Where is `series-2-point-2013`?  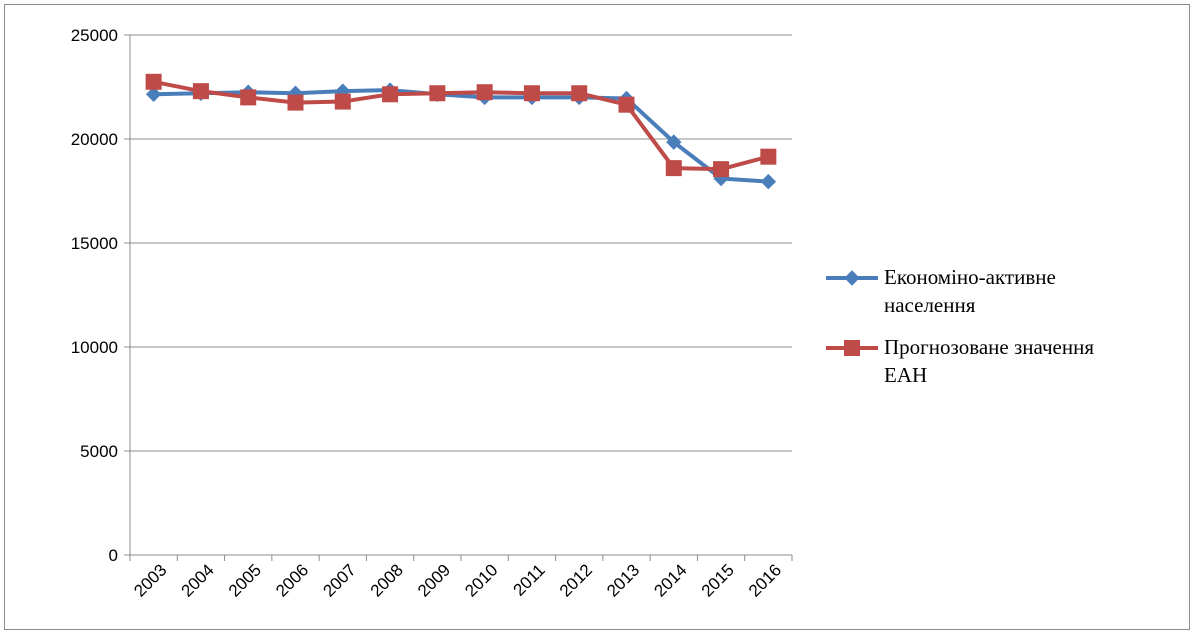
series-2-point-2013 is located at coordinates (626, 104).